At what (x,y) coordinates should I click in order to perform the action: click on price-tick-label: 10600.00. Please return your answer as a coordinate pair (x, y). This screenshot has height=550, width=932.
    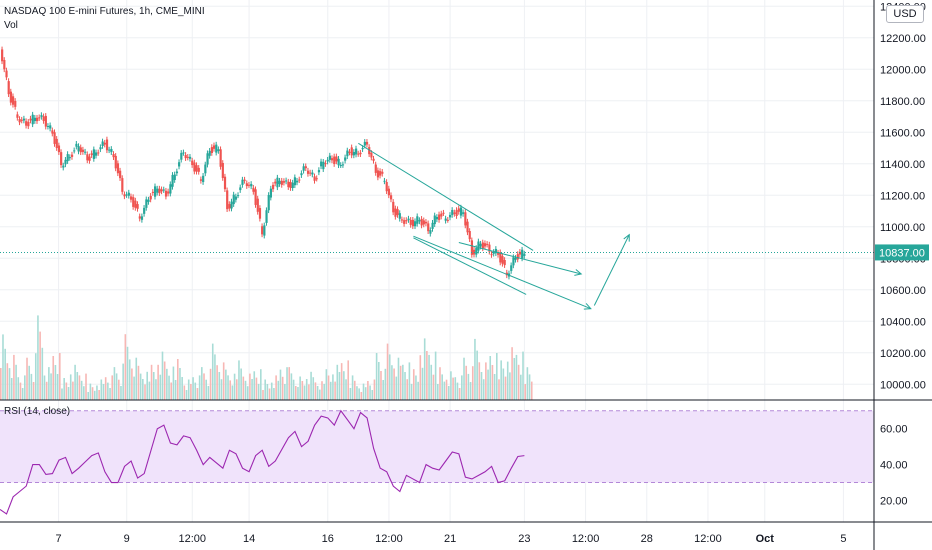
    Looking at the image, I should click on (903, 291).